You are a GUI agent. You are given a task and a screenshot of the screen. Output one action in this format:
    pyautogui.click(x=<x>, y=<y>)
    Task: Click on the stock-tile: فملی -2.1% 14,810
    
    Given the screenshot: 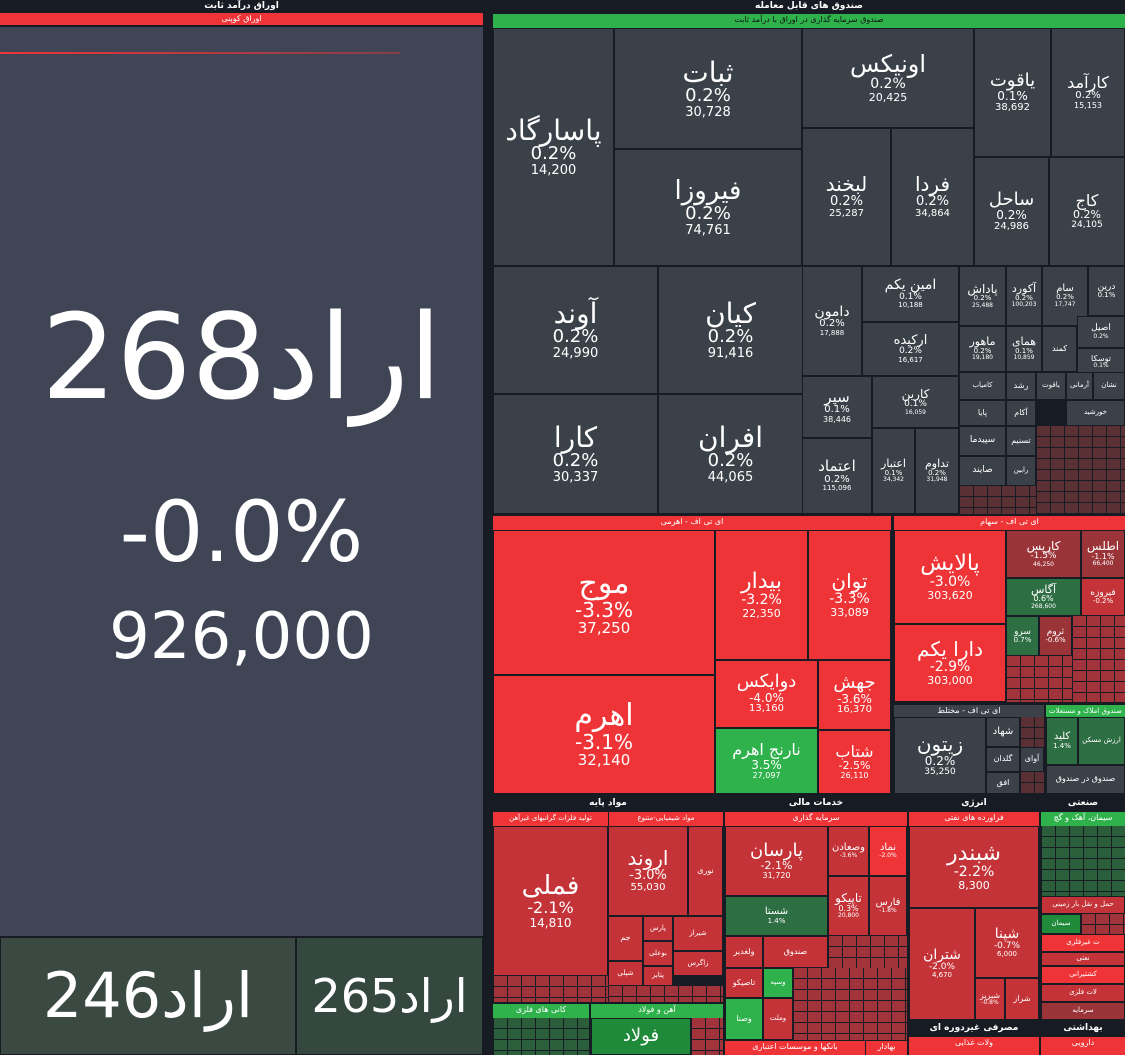 What is the action you would take?
    pyautogui.click(x=550, y=901)
    